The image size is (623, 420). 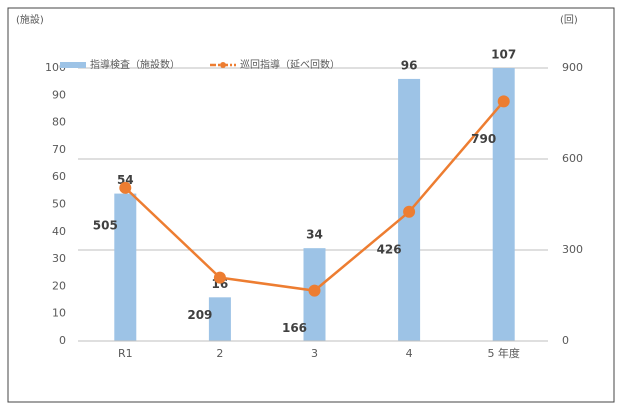 What do you see at coordinates (572, 67) in the screenshot?
I see `y2-tick-label: 900` at bounding box center [572, 67].